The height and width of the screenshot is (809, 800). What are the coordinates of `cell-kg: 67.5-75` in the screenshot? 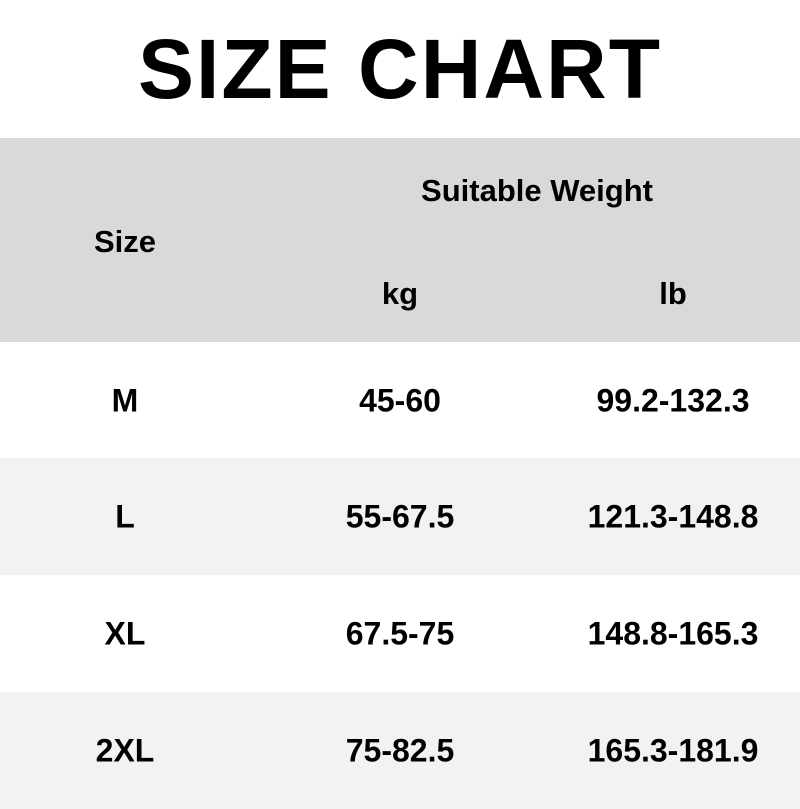 It's located at (400, 633).